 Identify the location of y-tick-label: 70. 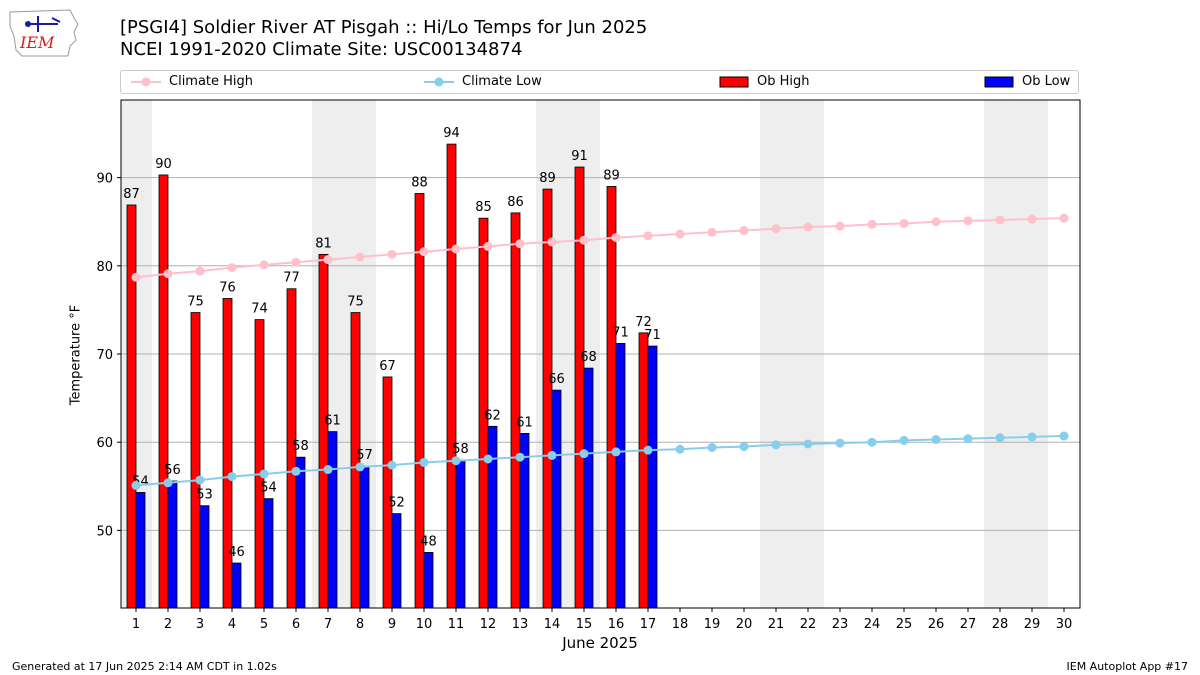
(104, 355).